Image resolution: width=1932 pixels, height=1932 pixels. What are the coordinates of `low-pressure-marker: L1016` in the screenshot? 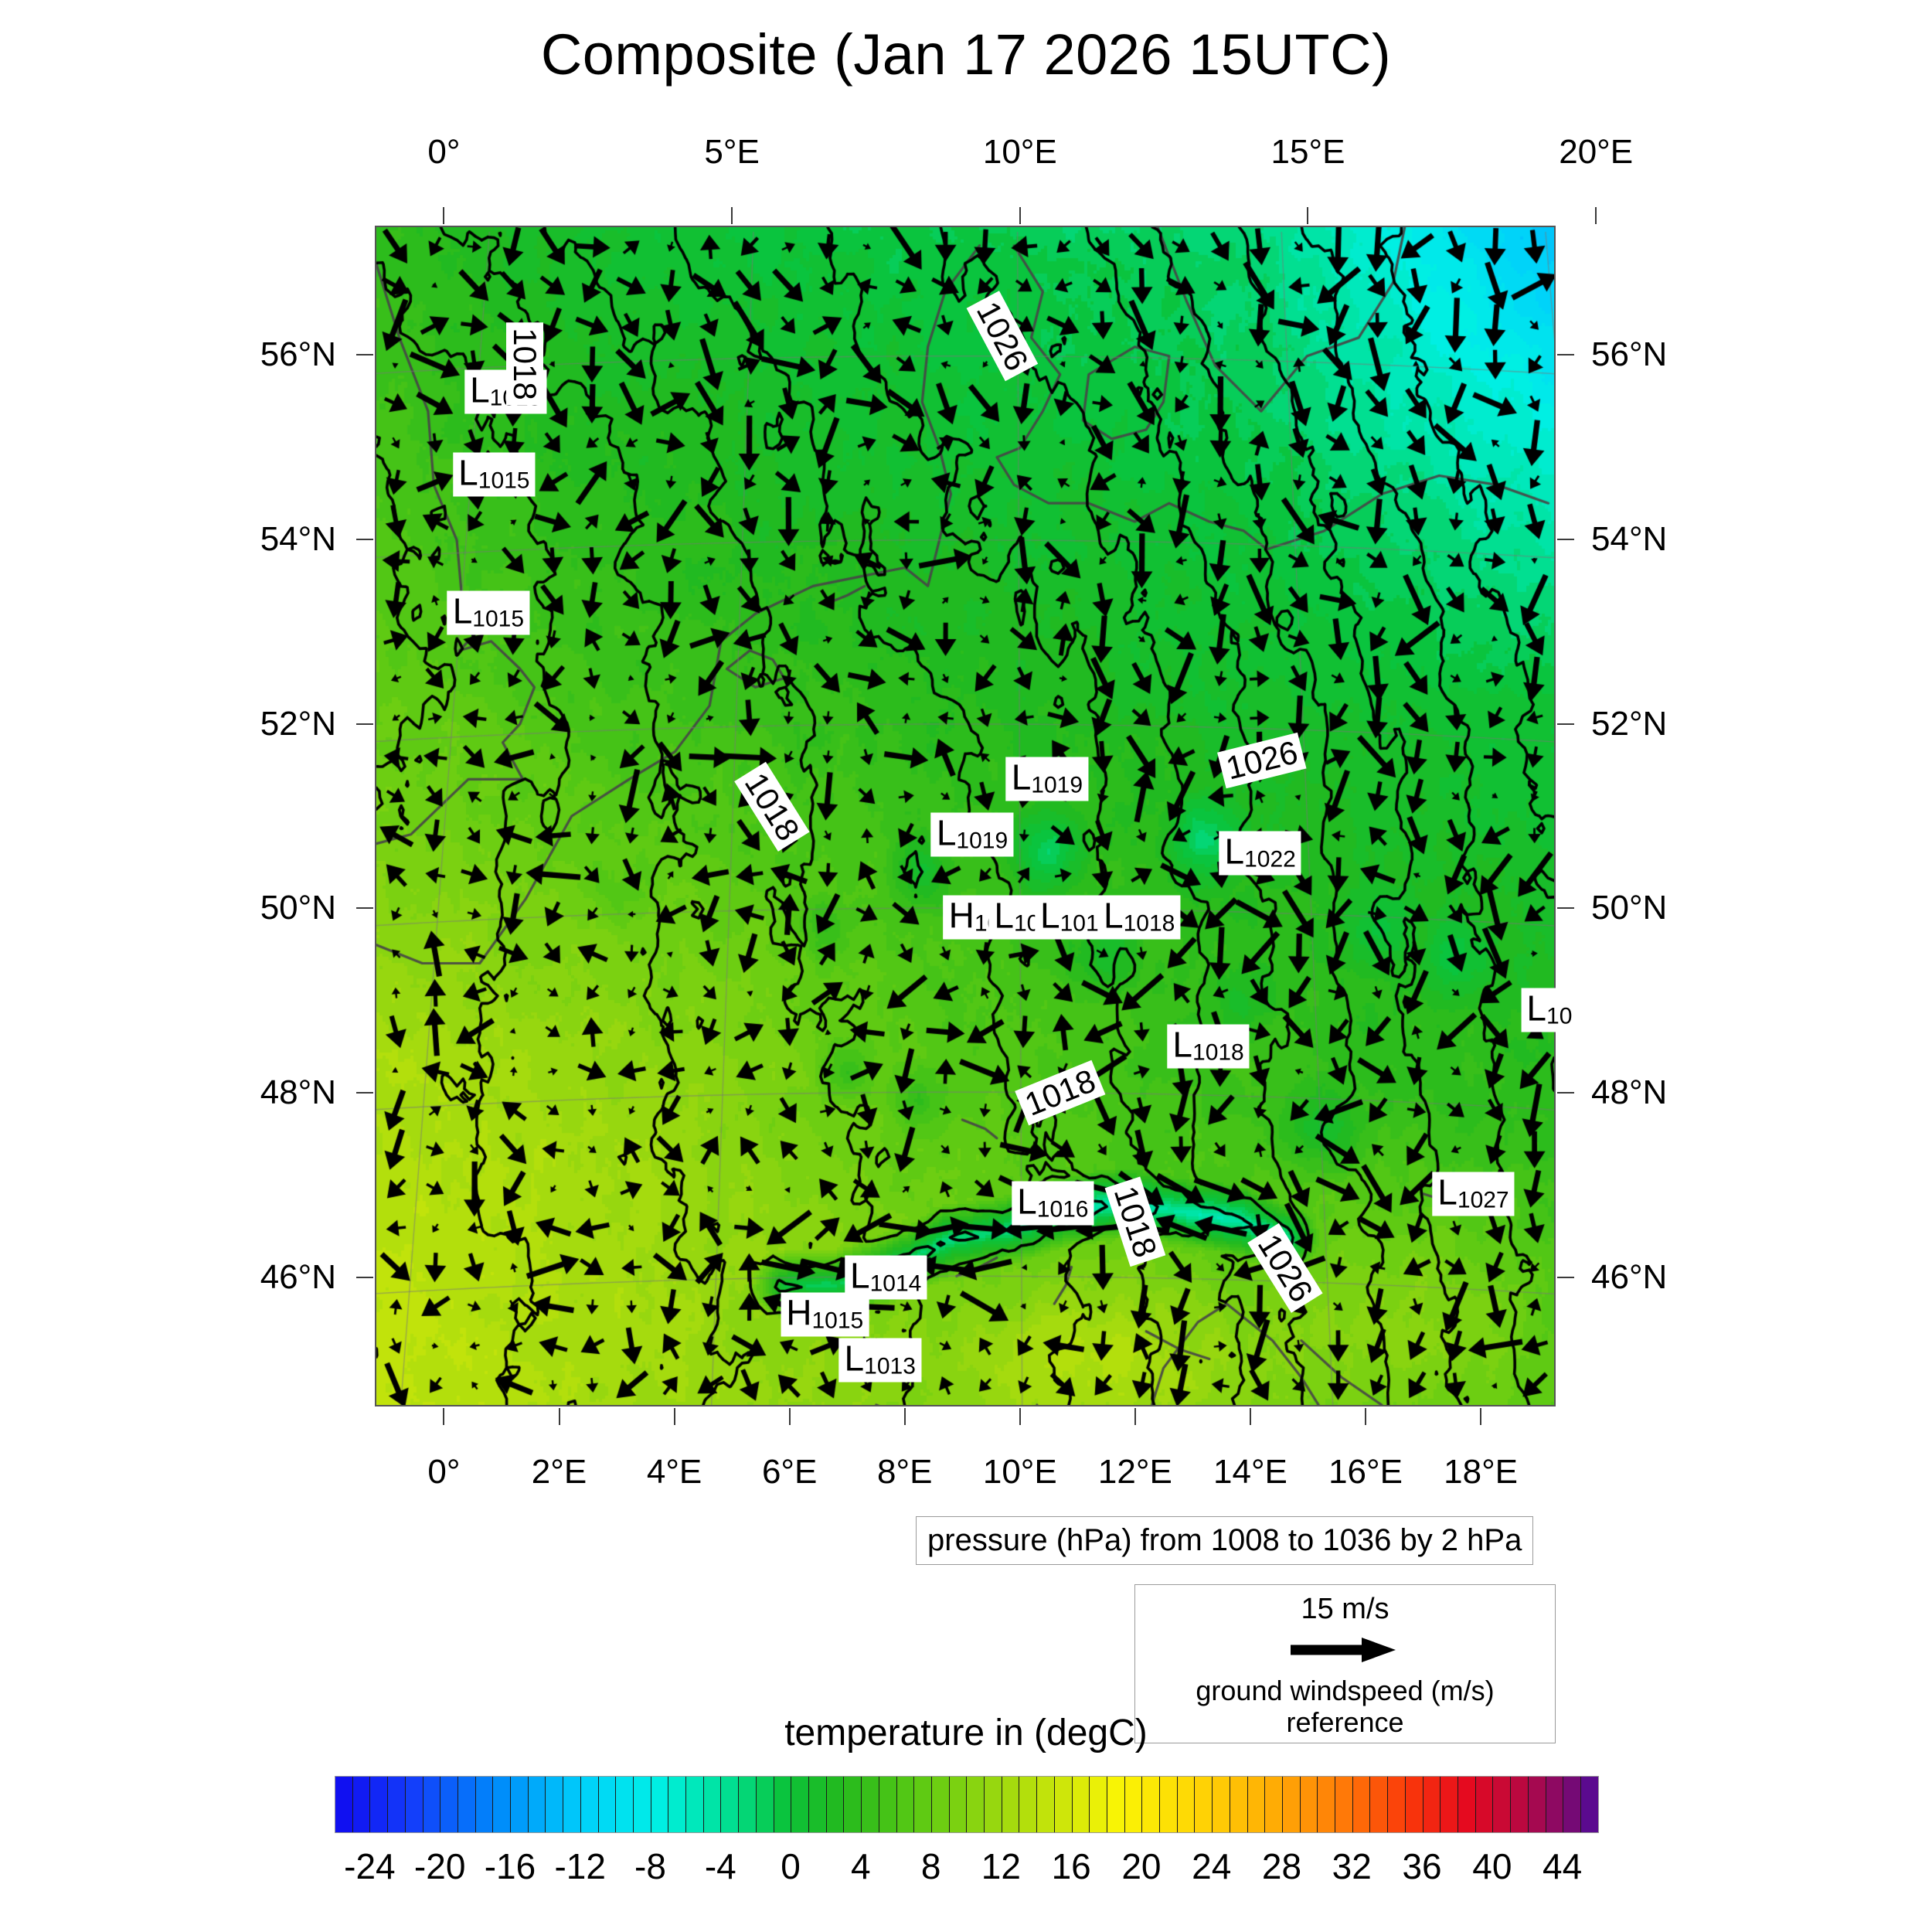 It's located at (1053, 1204).